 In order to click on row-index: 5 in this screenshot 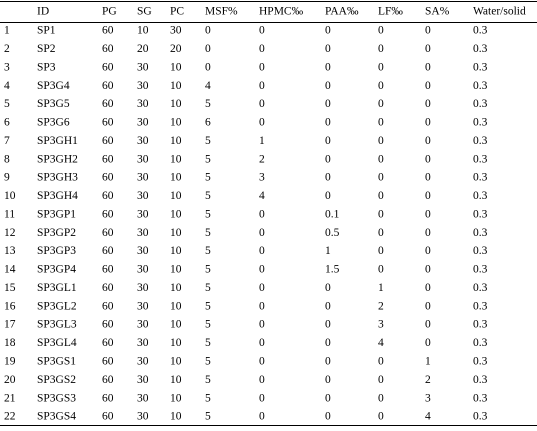, I will do `click(7, 104)`.